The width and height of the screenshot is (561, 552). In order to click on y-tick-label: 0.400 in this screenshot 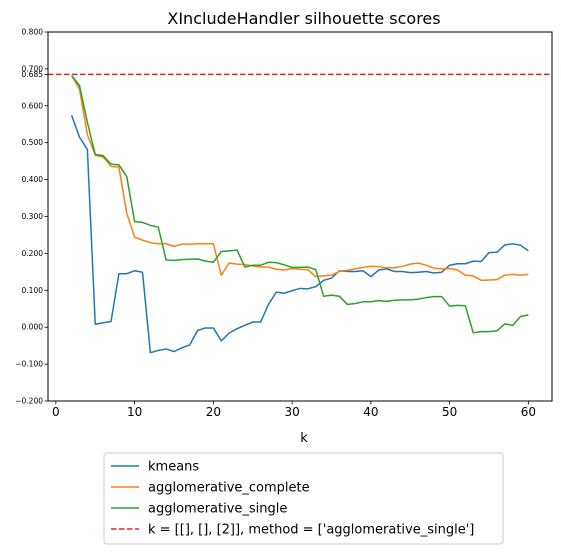, I will do `click(33, 179)`.